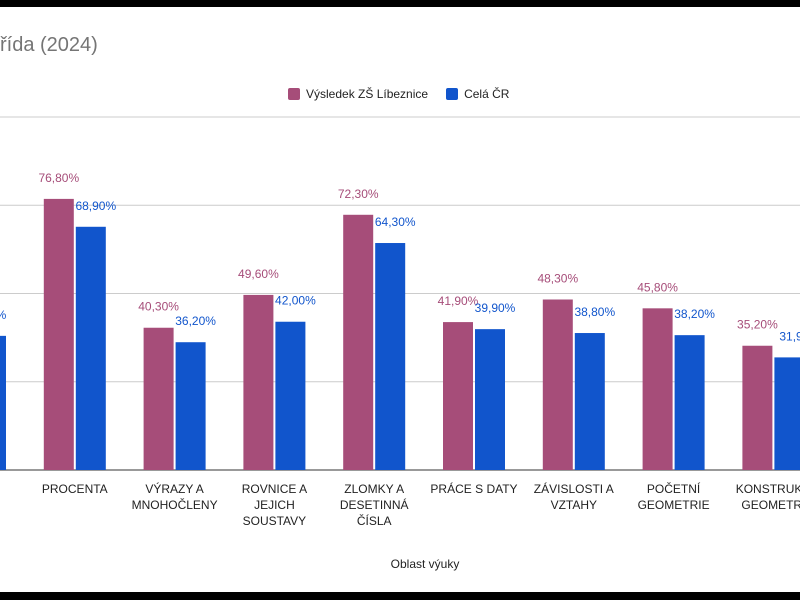  I want to click on data-label: 36,20%, so click(195, 321).